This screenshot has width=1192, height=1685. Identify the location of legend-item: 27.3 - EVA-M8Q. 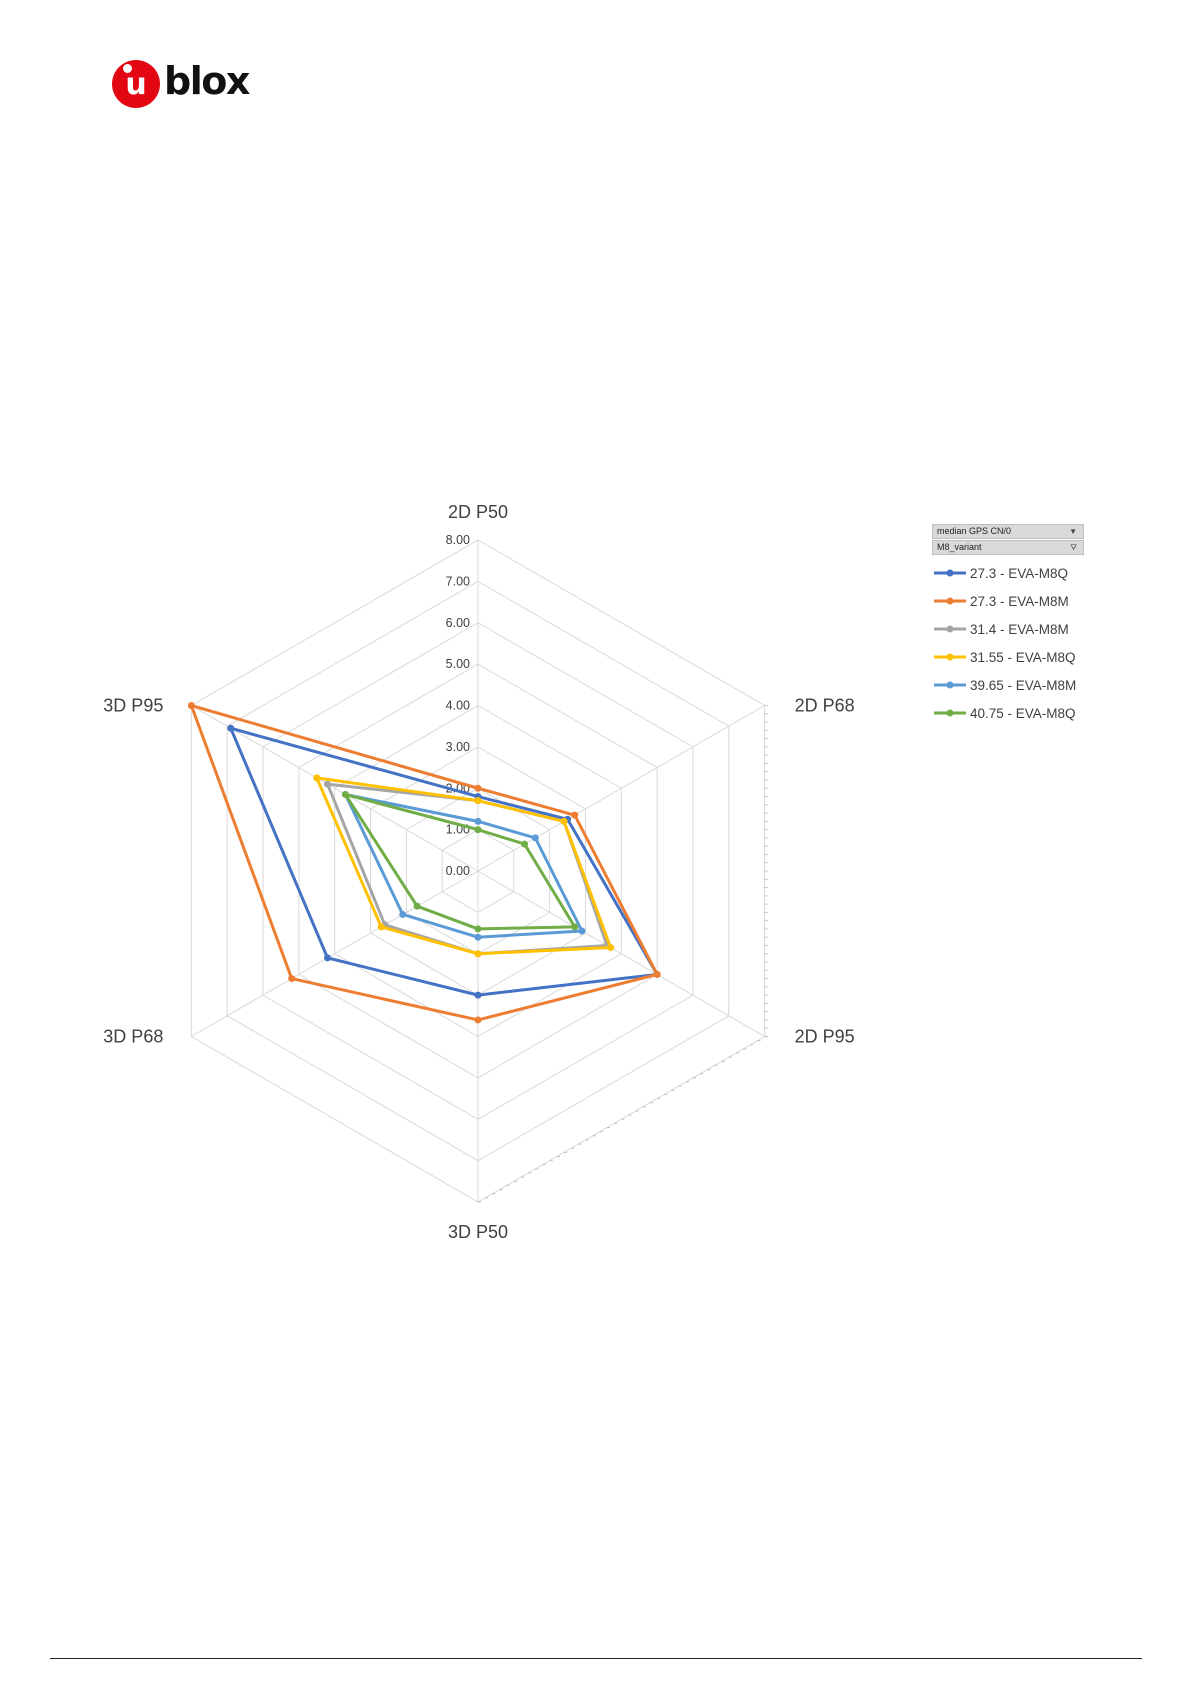
(1008, 573).